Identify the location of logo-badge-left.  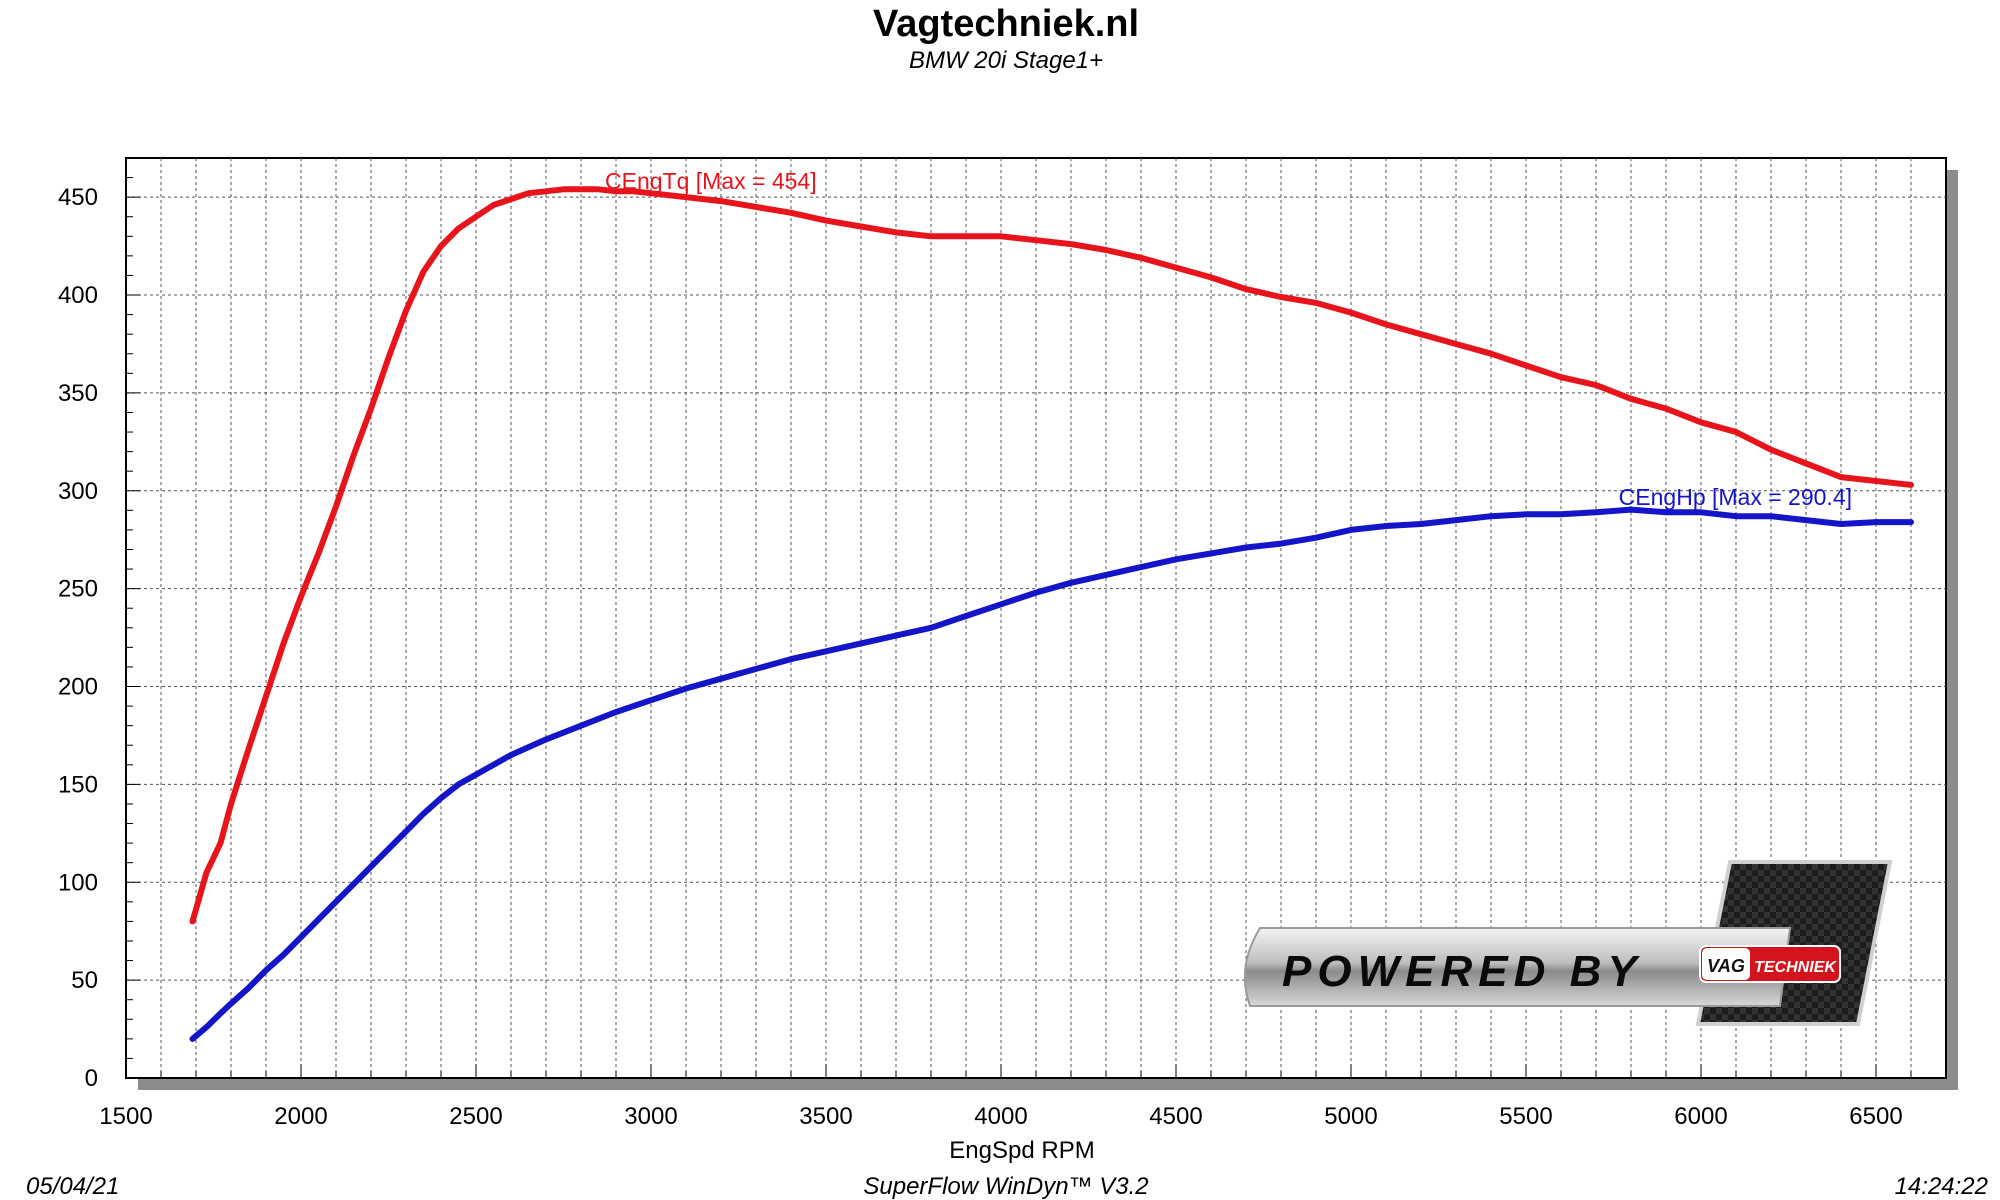
(1726, 964).